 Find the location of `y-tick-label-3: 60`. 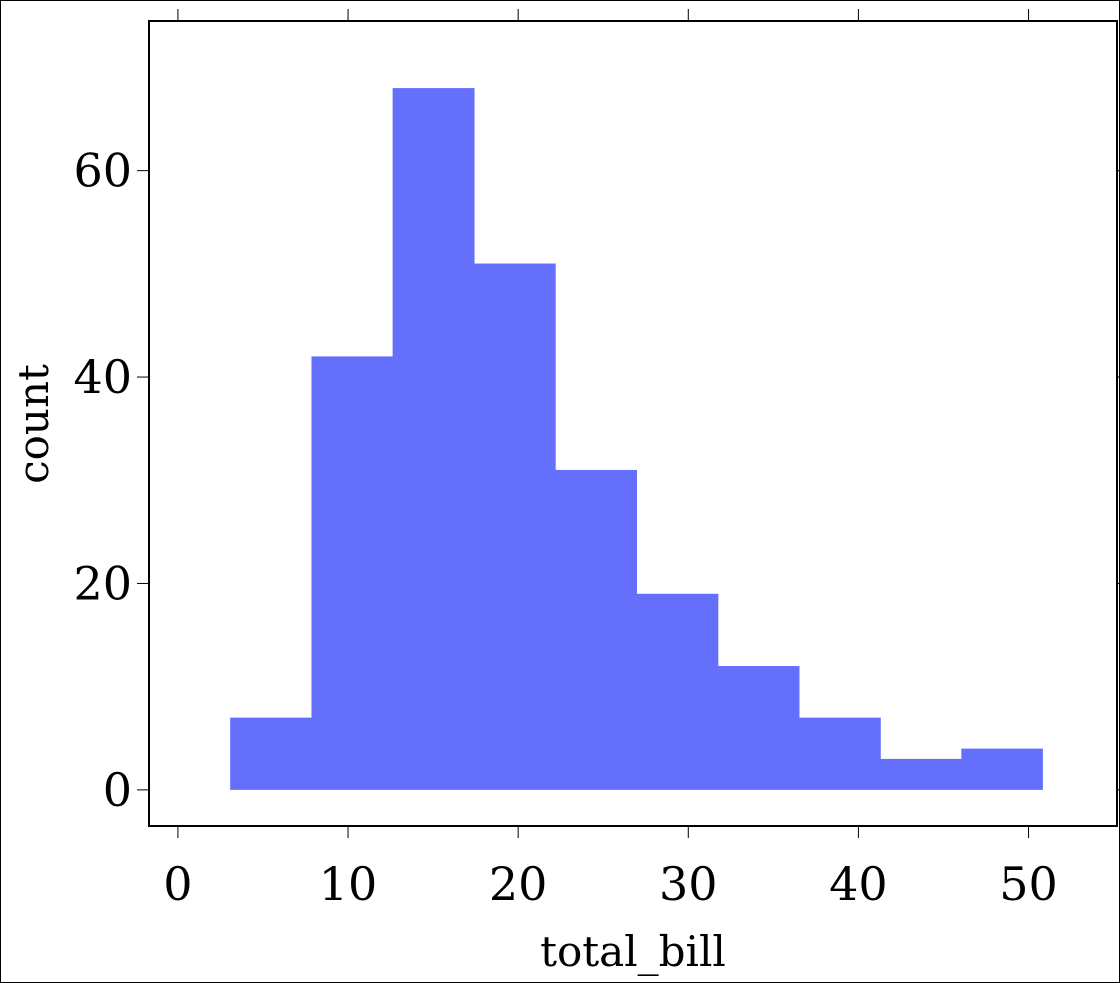

y-tick-label-3: 60 is located at coordinates (102, 171).